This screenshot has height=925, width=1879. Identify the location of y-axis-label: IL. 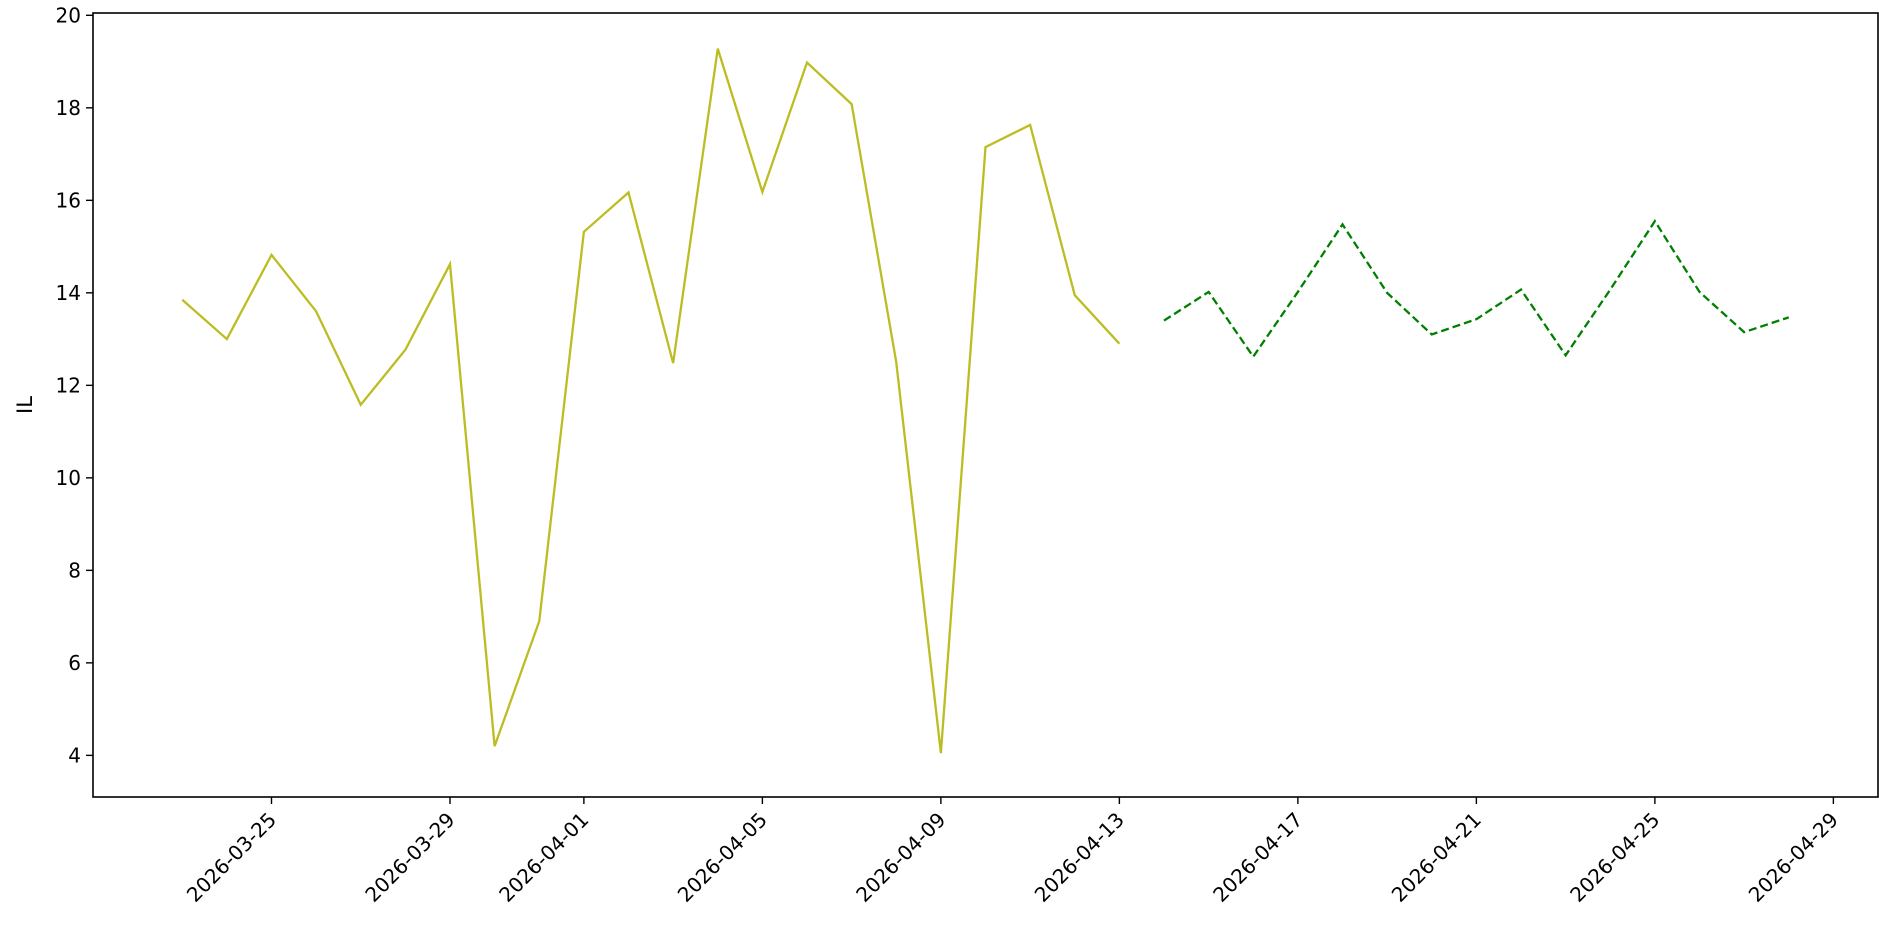
(25, 405).